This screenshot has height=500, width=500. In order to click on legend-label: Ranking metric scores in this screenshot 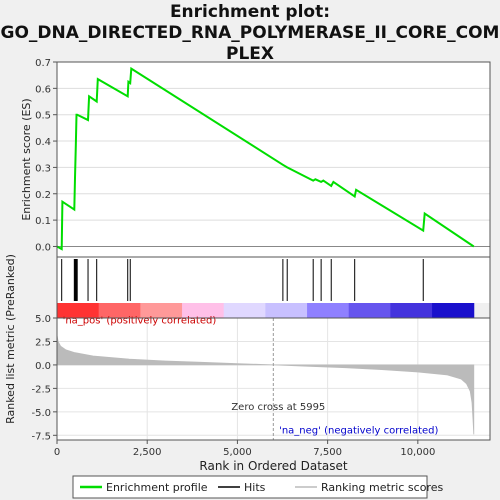, I will do `click(382, 487)`.